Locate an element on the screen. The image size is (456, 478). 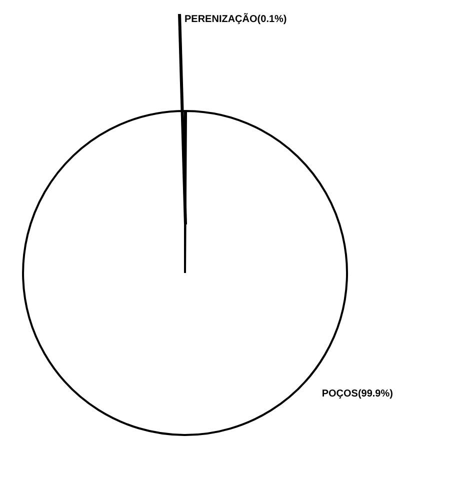
data-label: (99.9%) is located at coordinates (375, 394).